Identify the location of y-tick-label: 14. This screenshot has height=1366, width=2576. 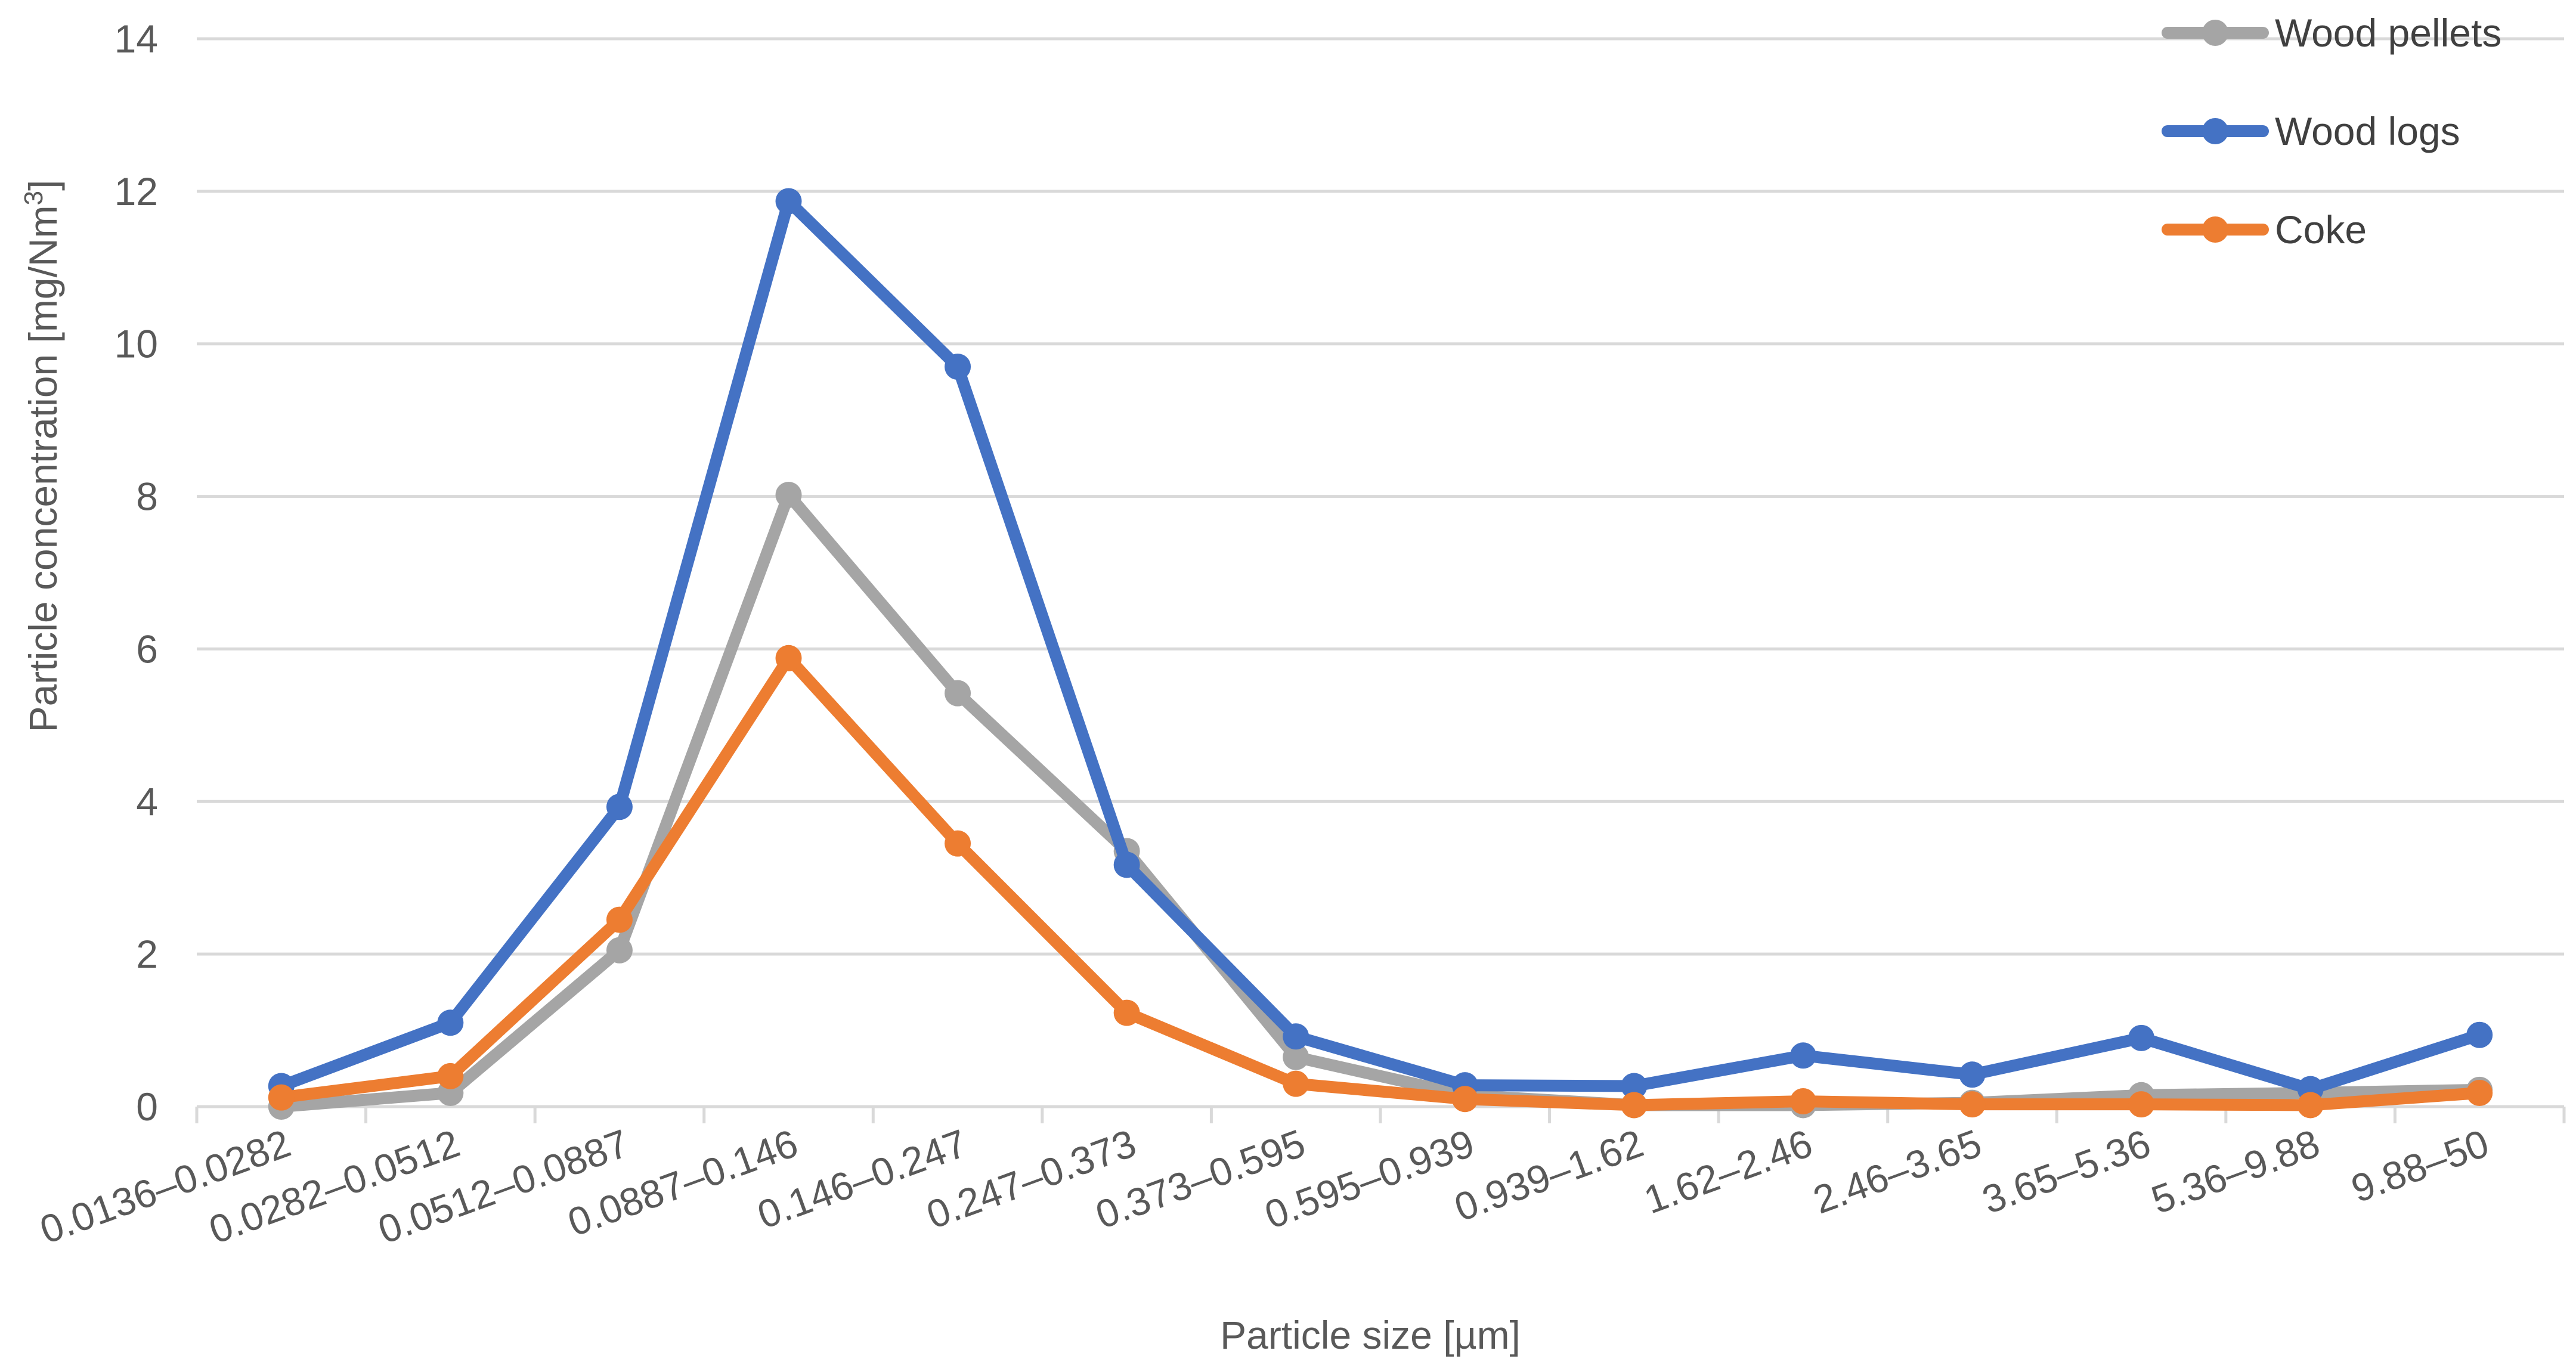
(136, 39).